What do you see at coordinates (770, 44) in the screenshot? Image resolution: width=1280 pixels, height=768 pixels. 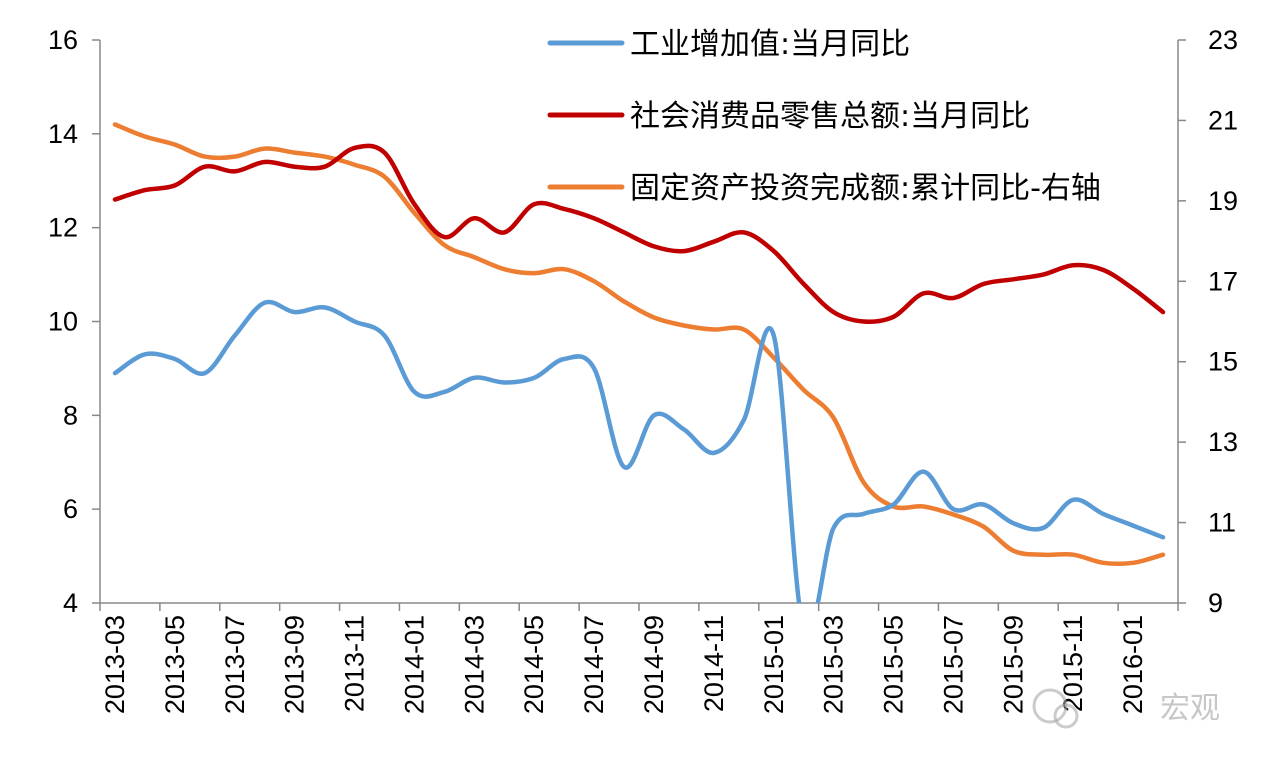 I see `legend-label-industrial: 工业增加值:当月同比` at bounding box center [770, 44].